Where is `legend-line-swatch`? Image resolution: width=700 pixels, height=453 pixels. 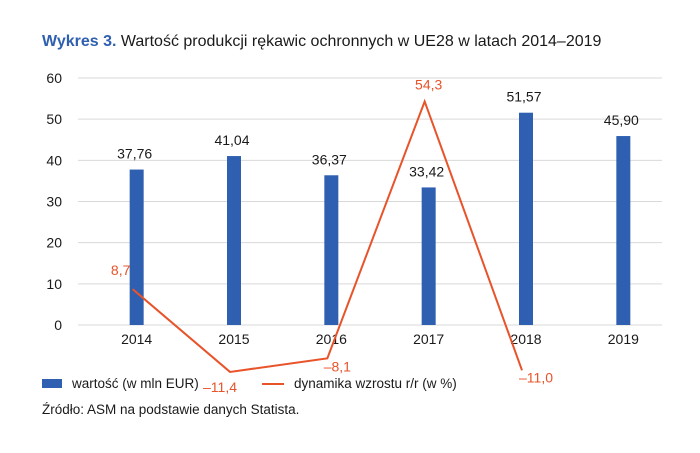 legend-line-swatch is located at coordinates (273, 383).